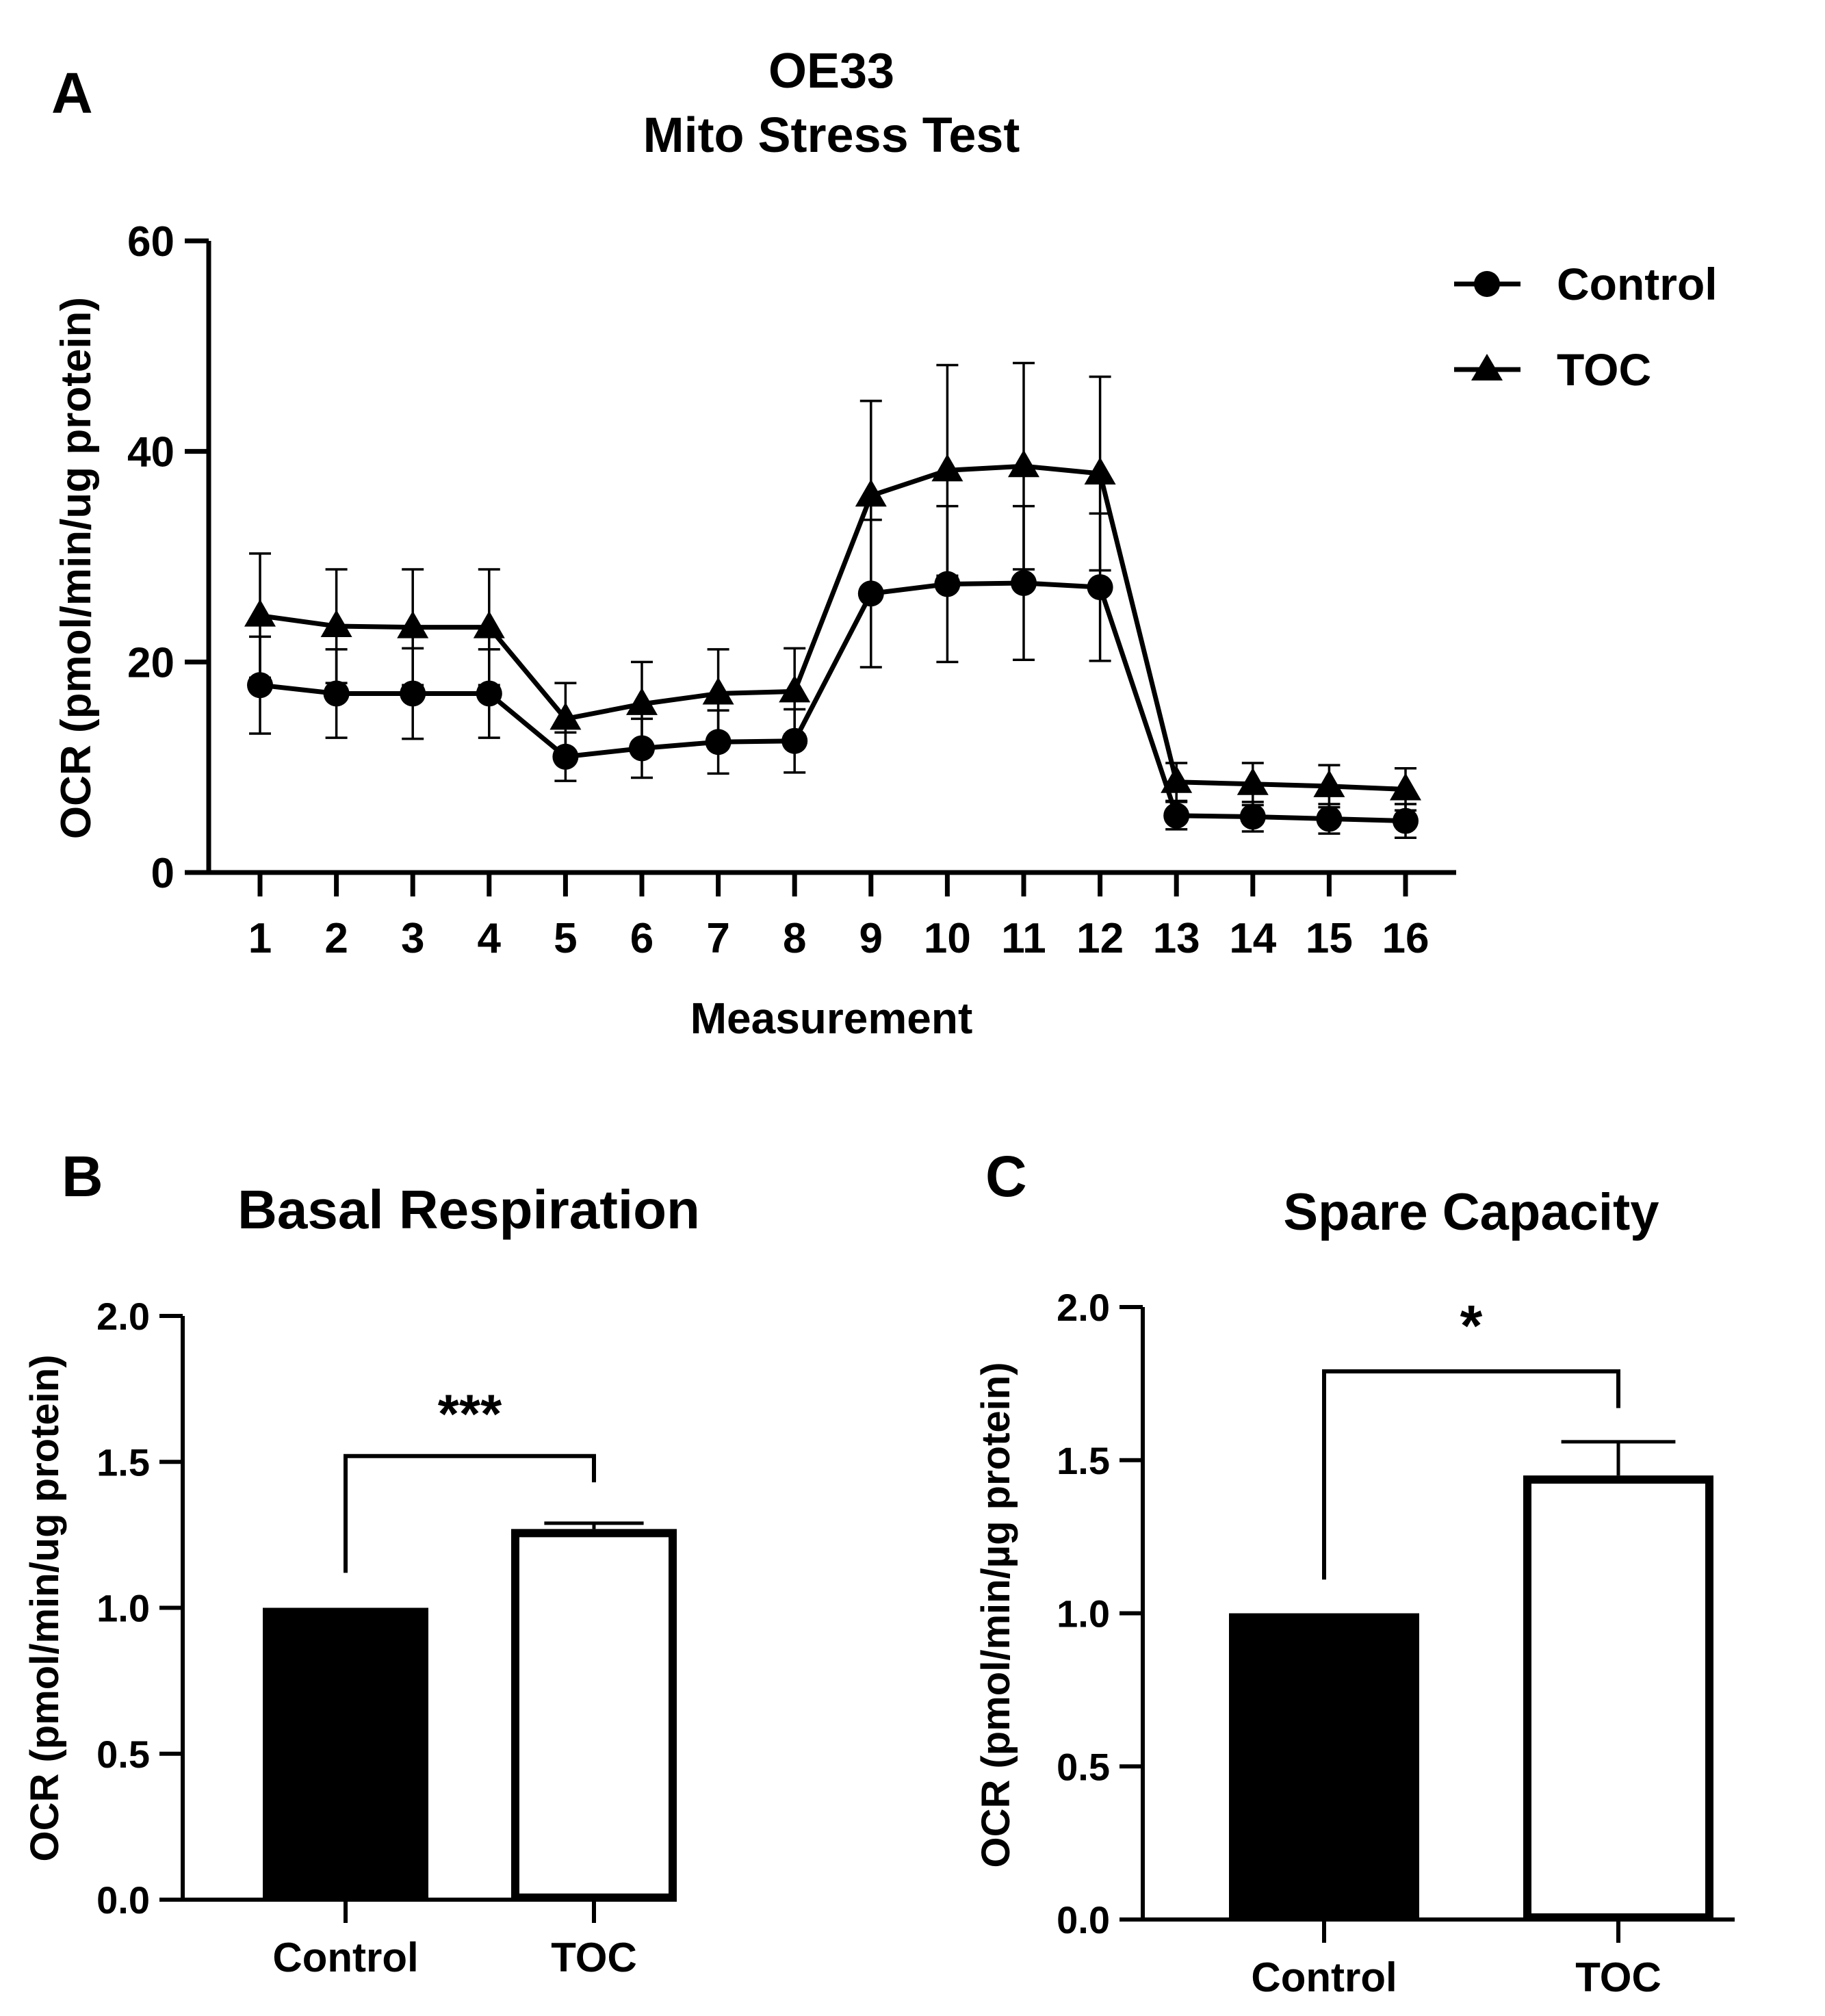 The height and width of the screenshot is (2016, 1825). I want to click on y-tick-label: 20, so click(150, 662).